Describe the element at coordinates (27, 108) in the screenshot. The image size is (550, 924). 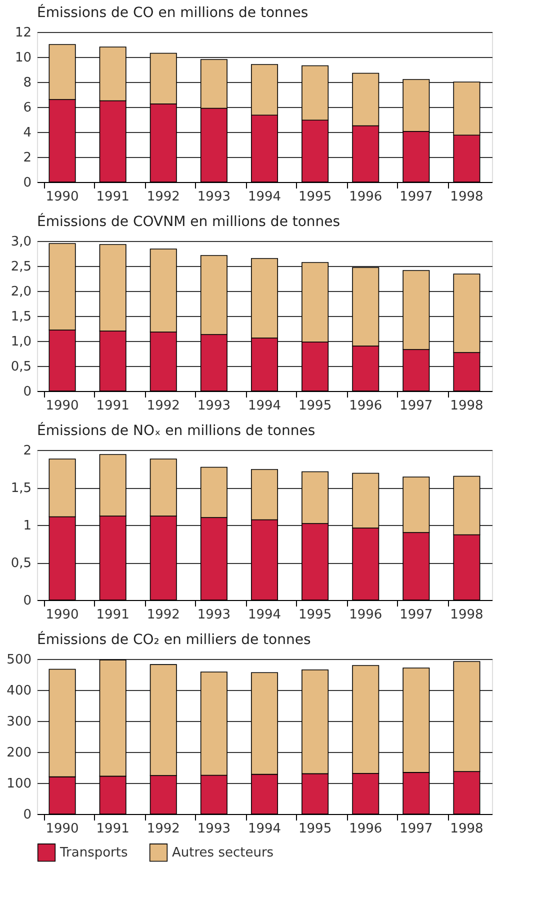
I see `y-tick-label: 6` at that location.